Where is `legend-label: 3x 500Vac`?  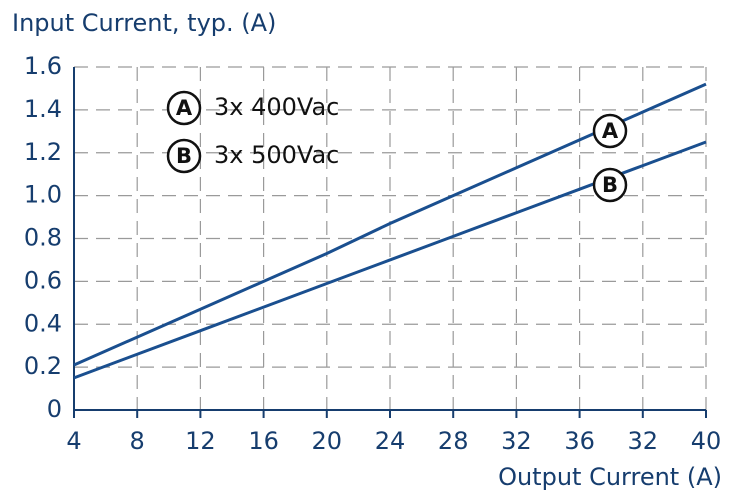 legend-label: 3x 500Vac is located at coordinates (276, 155).